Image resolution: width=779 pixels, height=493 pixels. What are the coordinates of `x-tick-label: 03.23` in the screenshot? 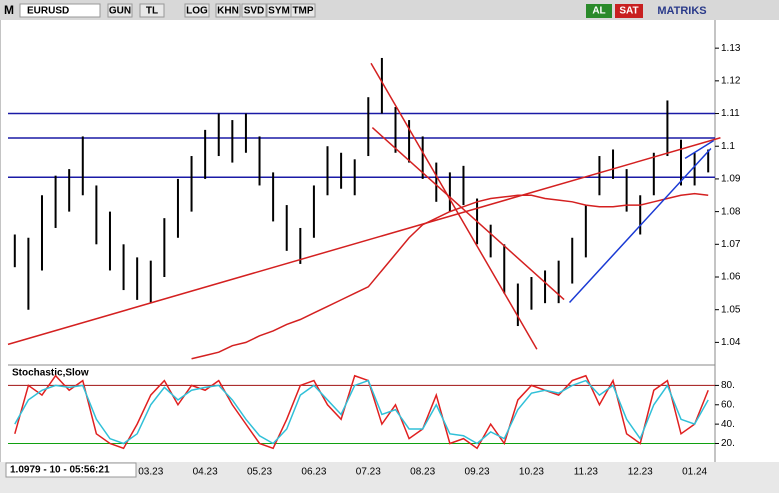 It's located at (150, 472).